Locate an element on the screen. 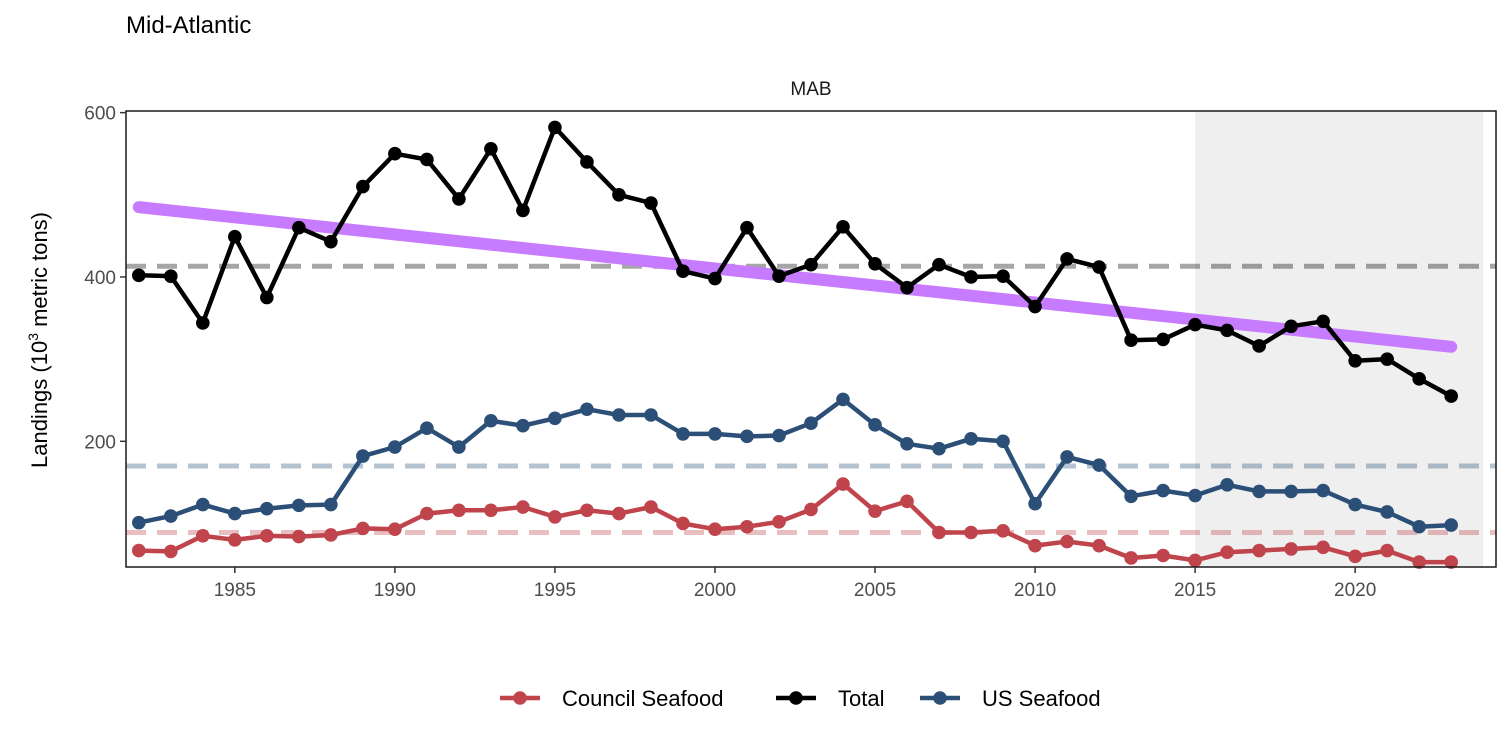 This screenshot has width=1512, height=756. x-tick-label: 2005 is located at coordinates (875, 590).